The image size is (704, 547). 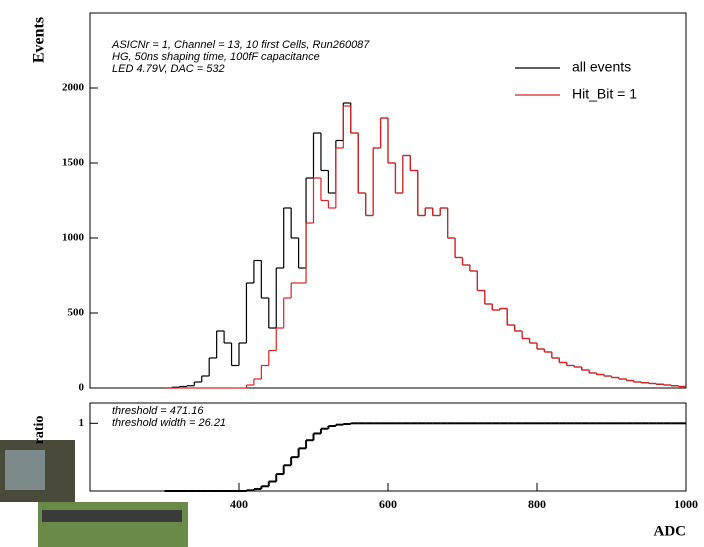 What do you see at coordinates (39, 40) in the screenshot?
I see `y-axis-label: Events` at bounding box center [39, 40].